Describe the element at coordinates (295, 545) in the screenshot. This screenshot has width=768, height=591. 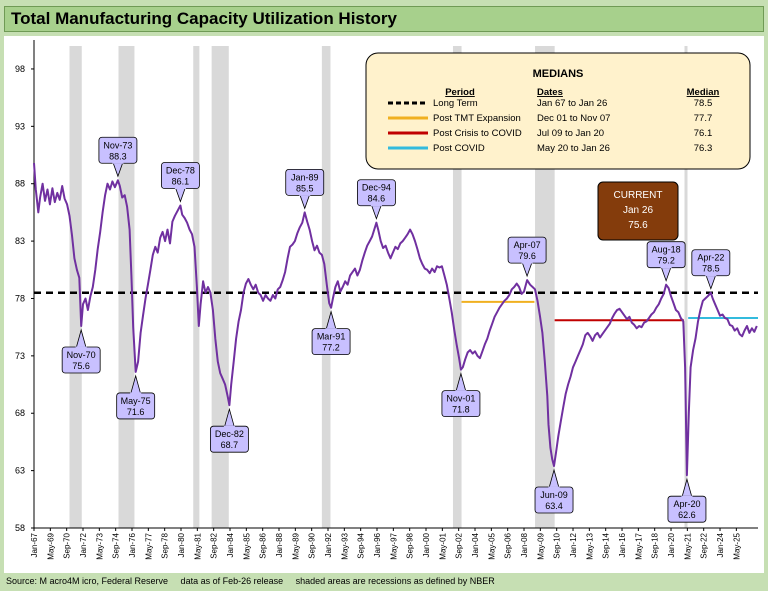
I see `x-tick-label-16: May-89` at that location.